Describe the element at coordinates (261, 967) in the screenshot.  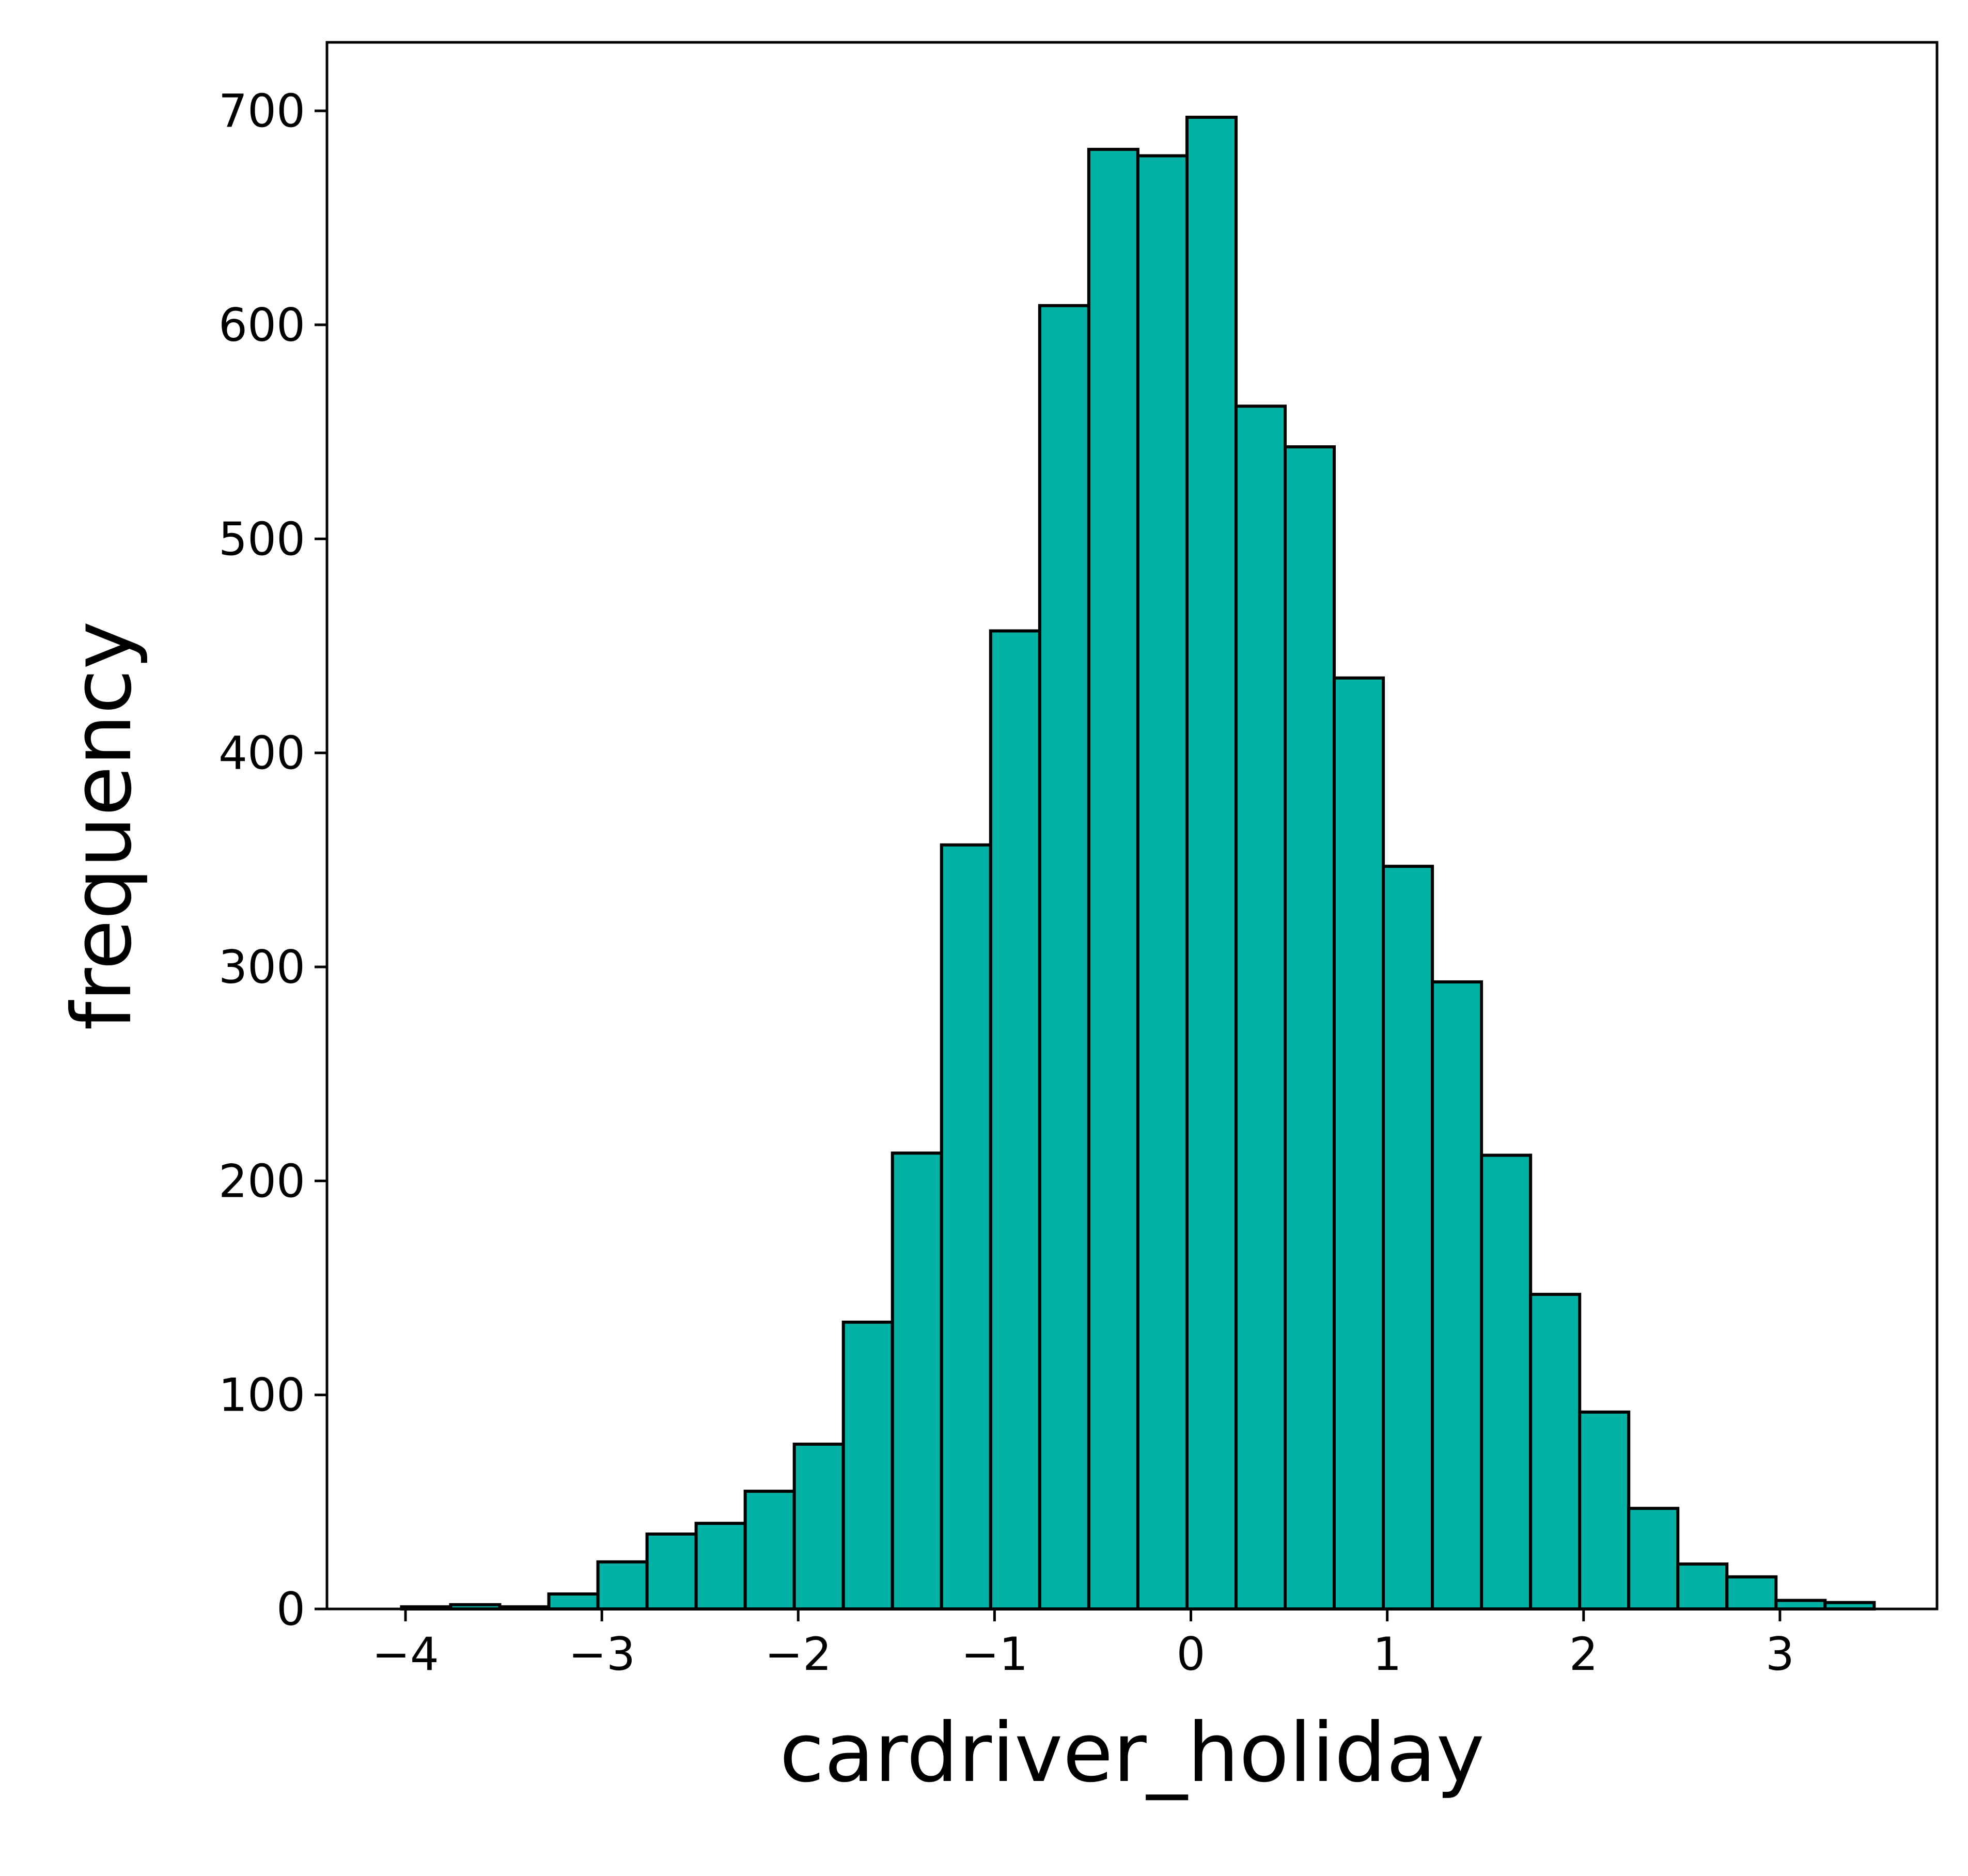
I see `y-tick-label: 300` at that location.